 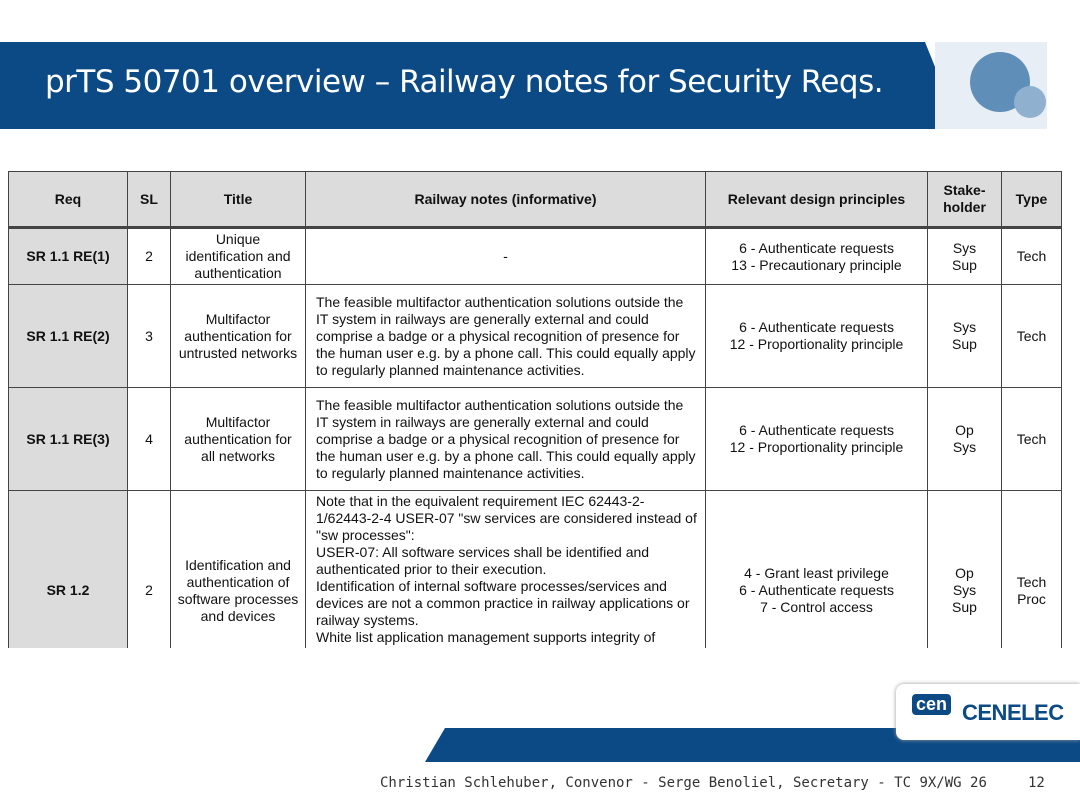 What do you see at coordinates (238, 200) in the screenshot?
I see `column-header: Title` at bounding box center [238, 200].